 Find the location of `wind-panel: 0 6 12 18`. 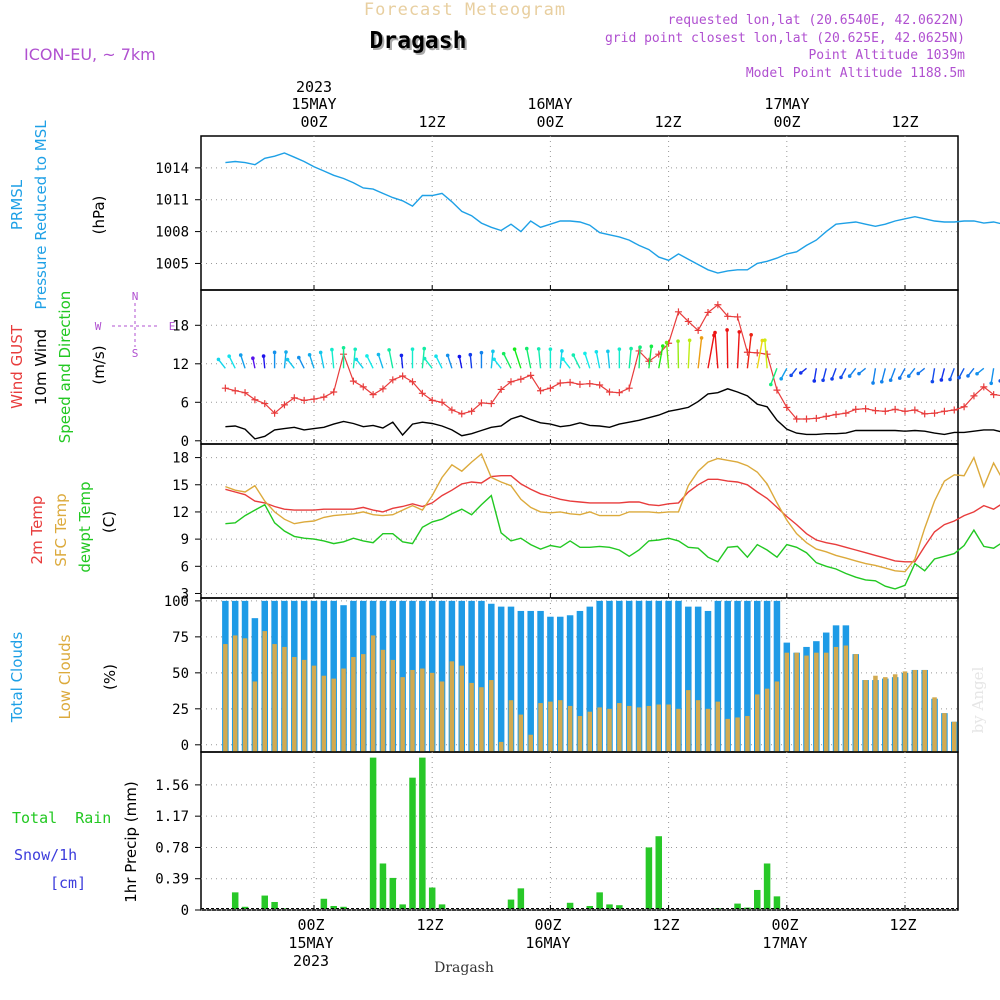

wind-panel: 0 6 12 18 is located at coordinates (586, 369).